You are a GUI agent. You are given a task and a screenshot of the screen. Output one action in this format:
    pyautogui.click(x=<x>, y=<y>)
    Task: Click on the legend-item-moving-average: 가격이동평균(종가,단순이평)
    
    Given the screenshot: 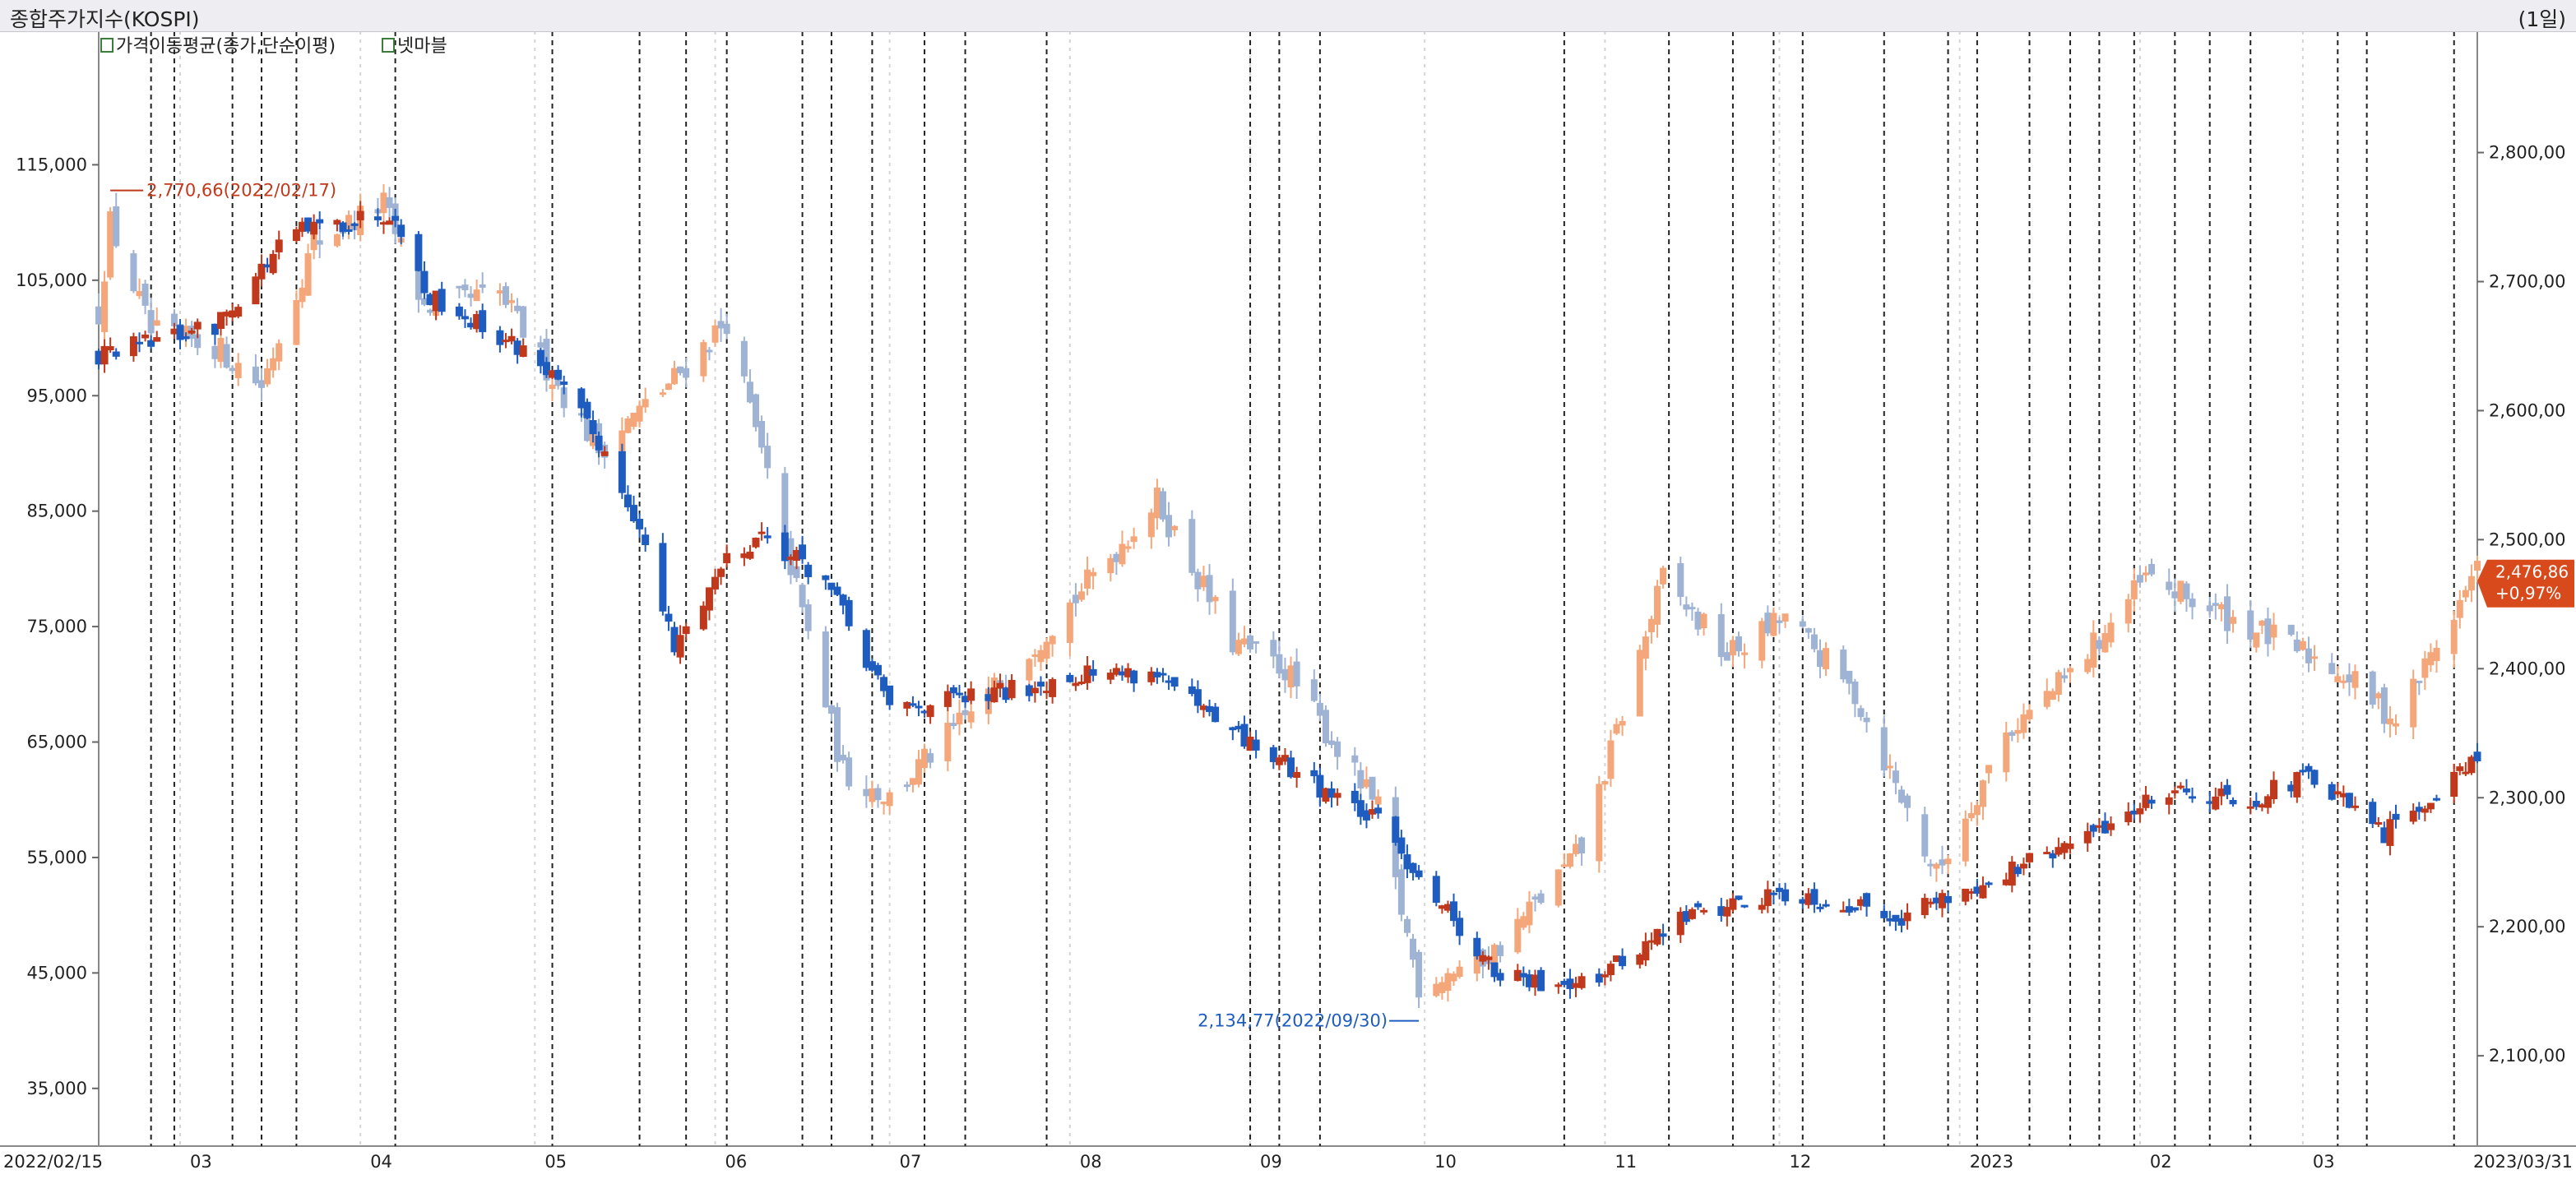 What is the action you would take?
    pyautogui.click(x=218, y=45)
    